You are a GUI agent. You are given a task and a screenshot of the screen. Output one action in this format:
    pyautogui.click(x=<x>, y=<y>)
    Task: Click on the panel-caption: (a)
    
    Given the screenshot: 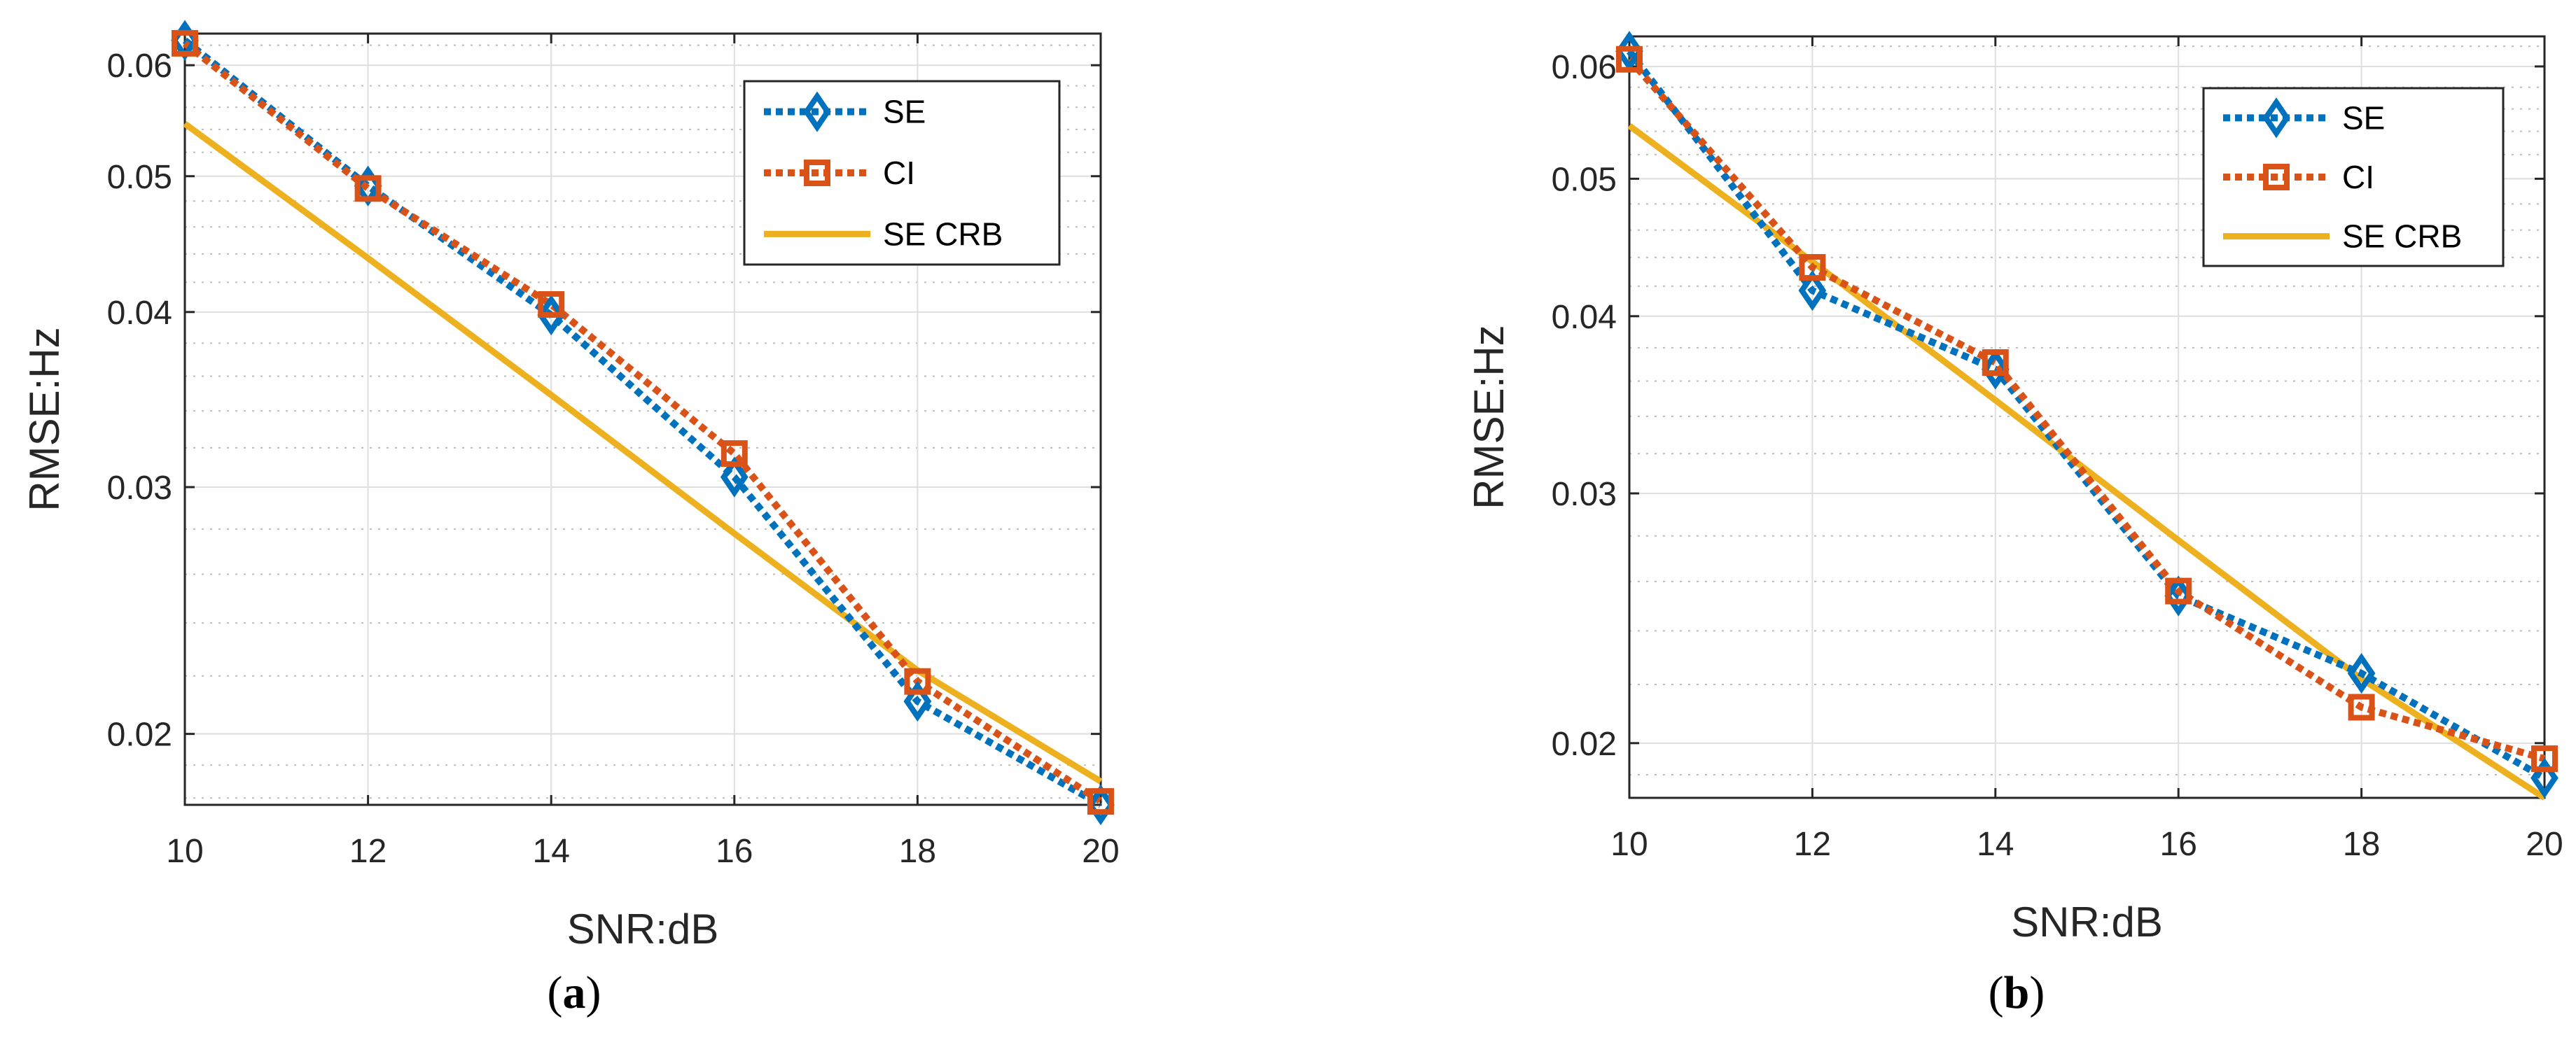 What is the action you would take?
    pyautogui.click(x=574, y=992)
    